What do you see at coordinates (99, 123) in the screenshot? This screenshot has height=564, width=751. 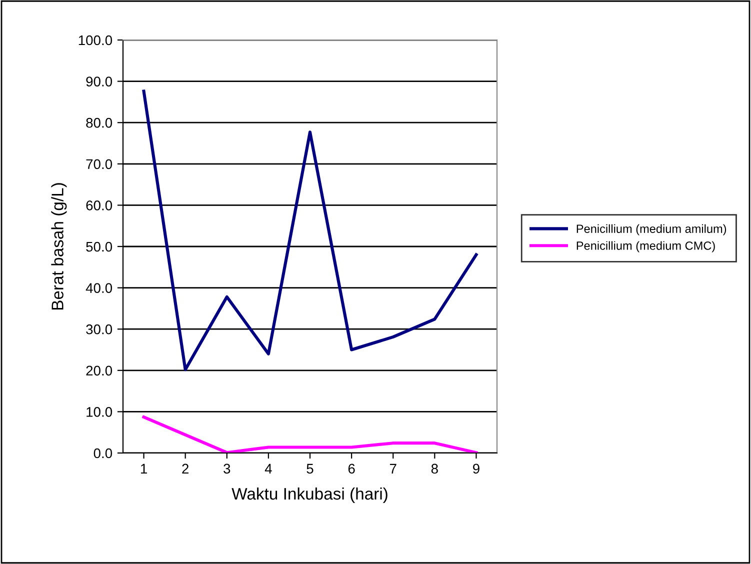 I see `y-tick-label: 80.0` at bounding box center [99, 123].